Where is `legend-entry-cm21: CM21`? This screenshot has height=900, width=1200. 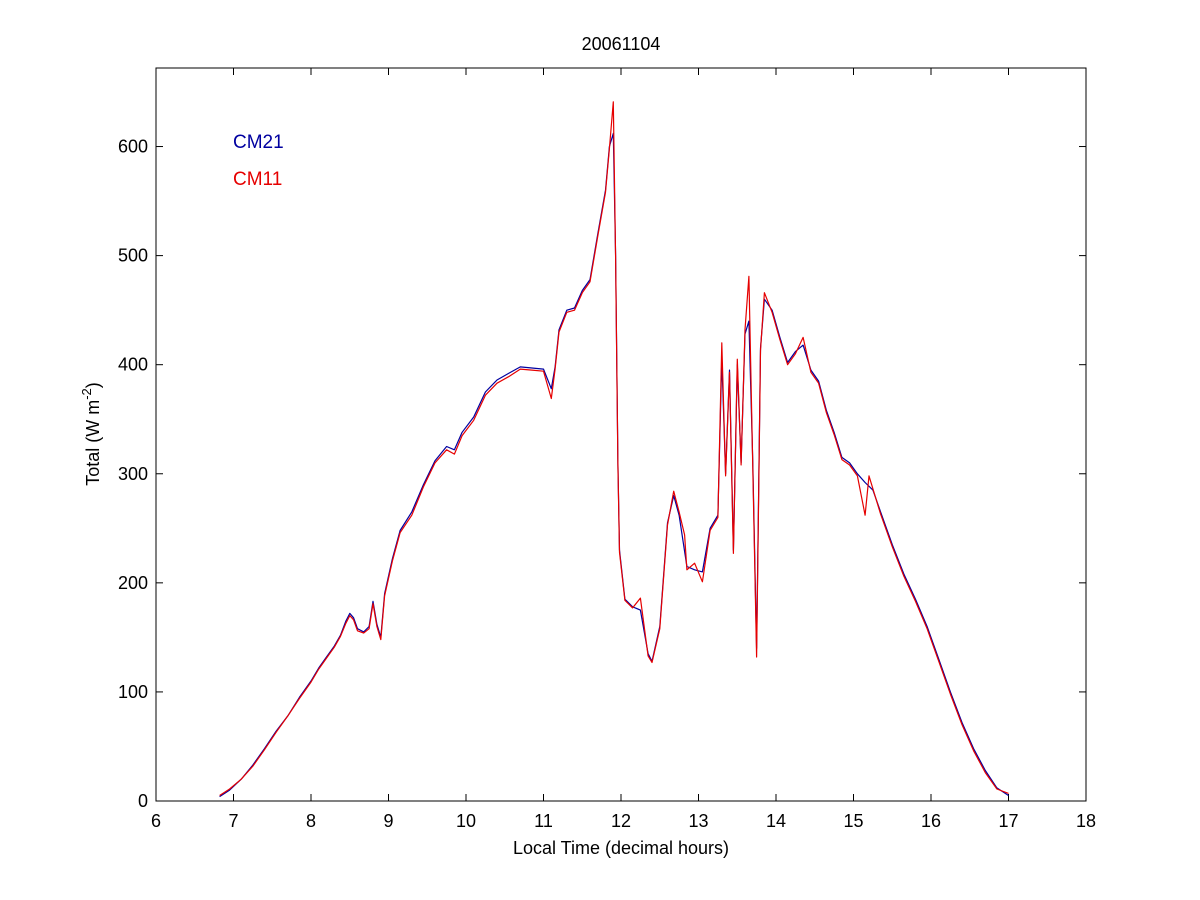
legend-entry-cm21: CM21 is located at coordinates (258, 142).